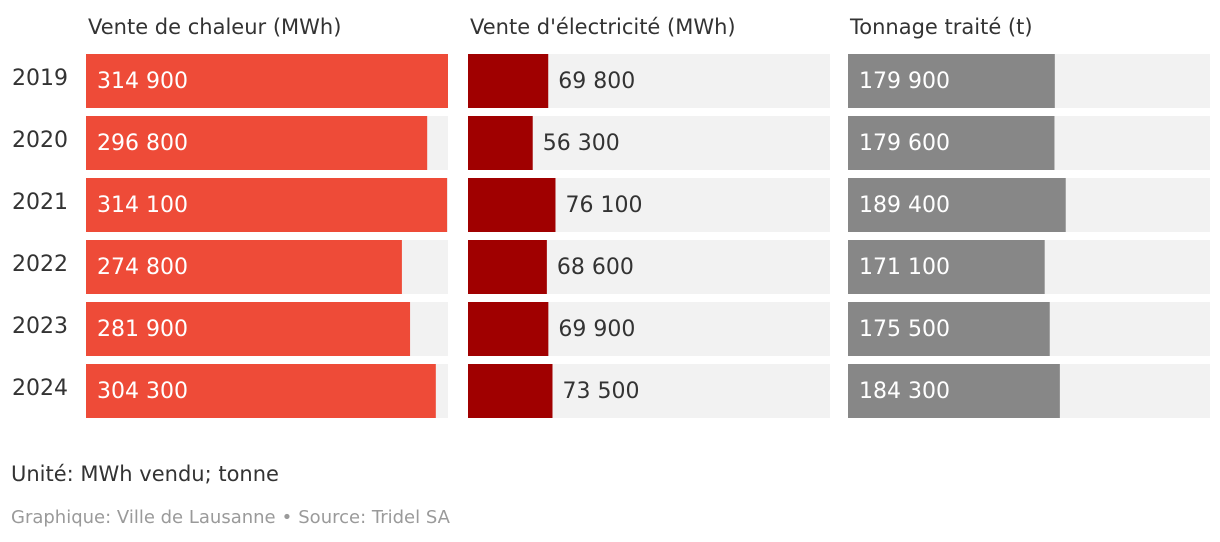  Describe the element at coordinates (596, 329) in the screenshot. I see `data-label-2023: 69 900` at that location.